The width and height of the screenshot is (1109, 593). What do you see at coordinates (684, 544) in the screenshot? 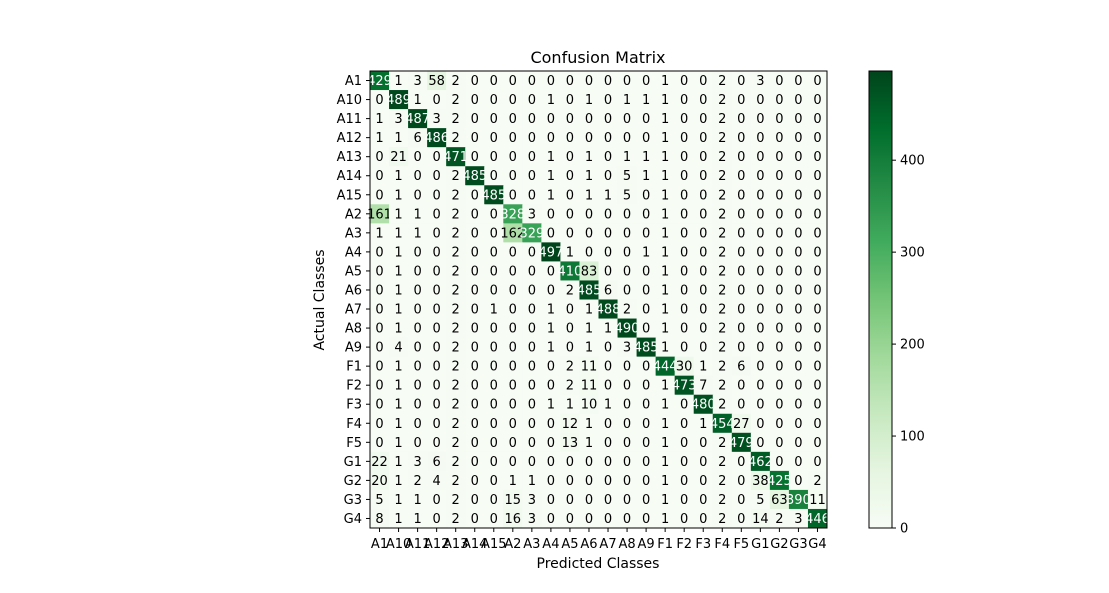
I see `x-tick-label: F2` at bounding box center [684, 544].